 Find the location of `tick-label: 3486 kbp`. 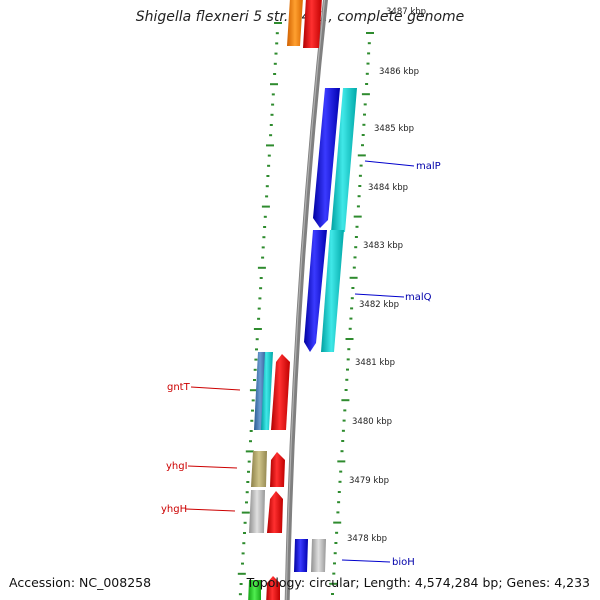

tick-label: 3486 kbp is located at coordinates (399, 72).